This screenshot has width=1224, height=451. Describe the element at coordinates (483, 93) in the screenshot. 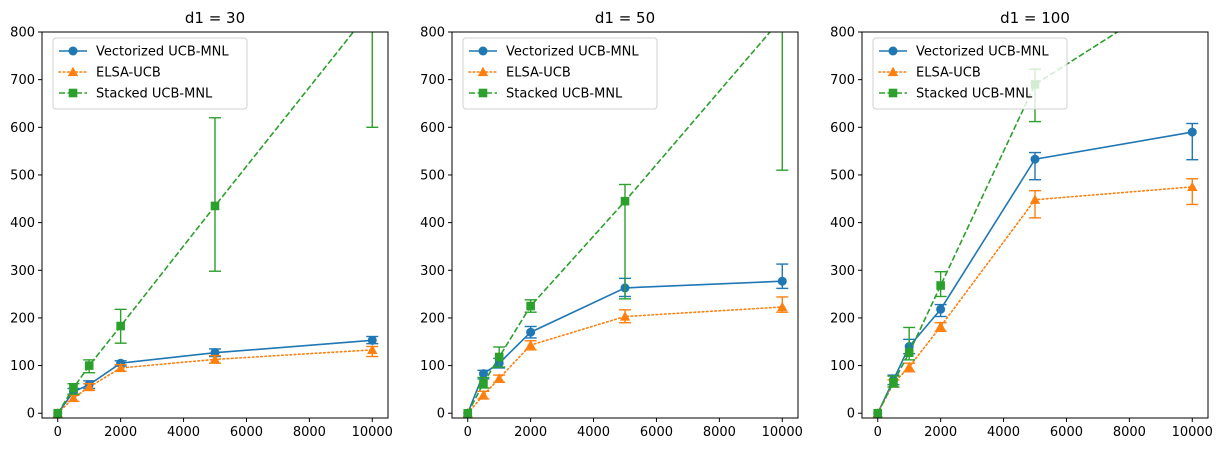

I see `legend-marker-stacked-ucb-mnl` at that location.